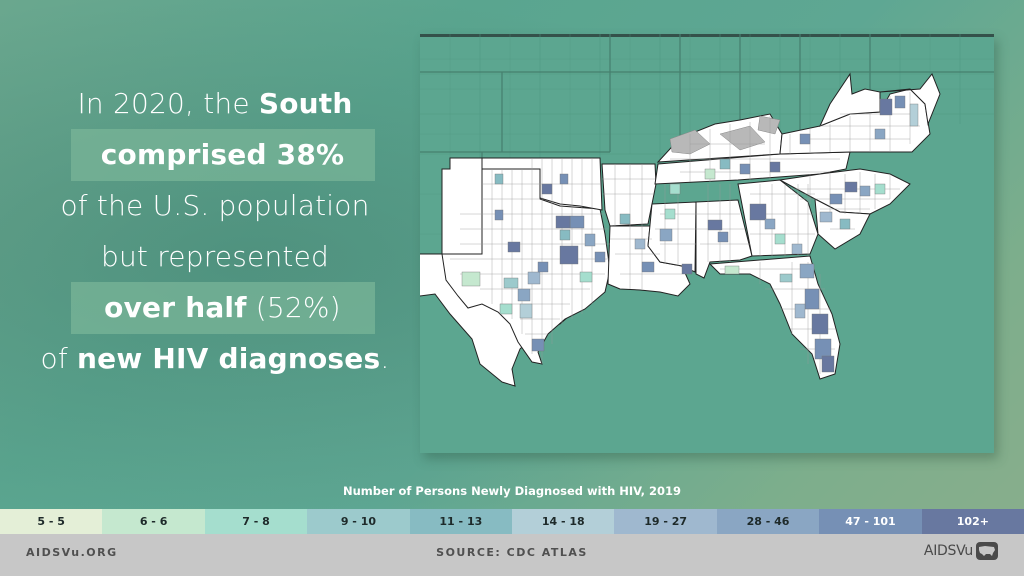 This screenshot has width=1024, height=576. Describe the element at coordinates (768, 521) in the screenshot. I see `legend-bin-28-46: 28 - 46` at that location.